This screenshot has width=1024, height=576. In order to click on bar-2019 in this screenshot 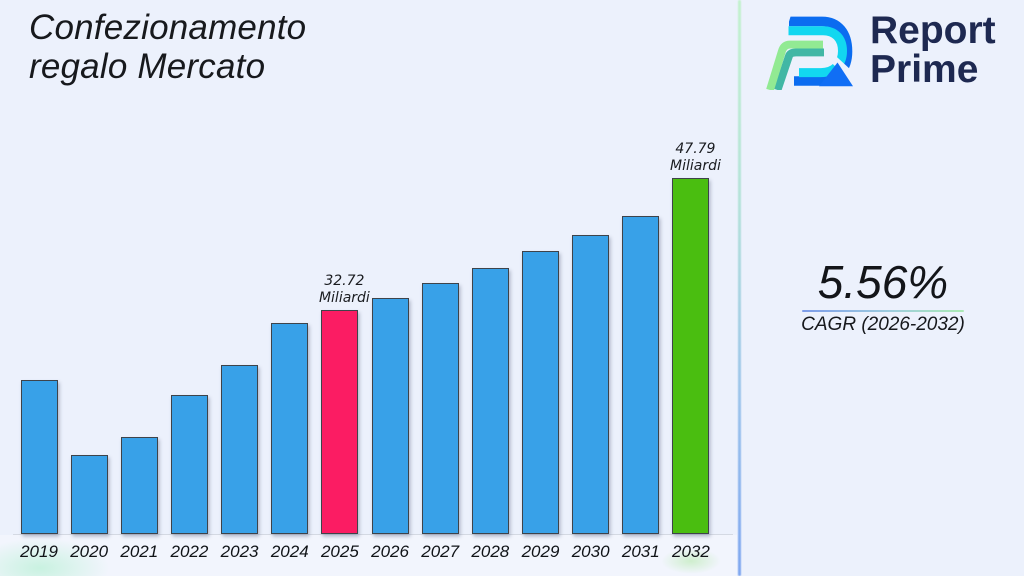, I will do `click(39, 457)`.